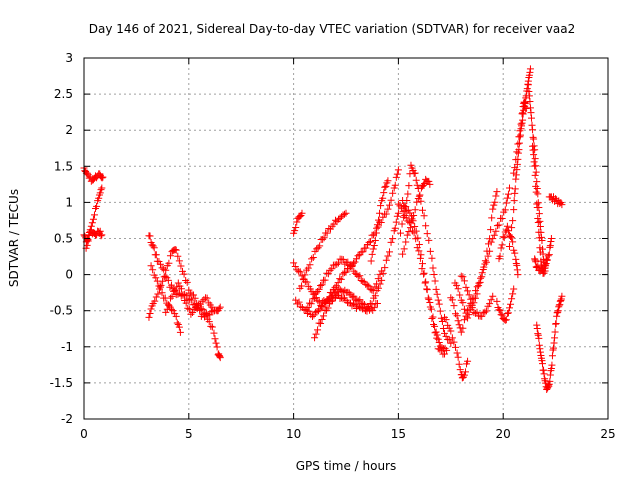 The height and width of the screenshot is (480, 640). What do you see at coordinates (69, 58) in the screenshot?
I see `y-tick-label: 3` at bounding box center [69, 58].